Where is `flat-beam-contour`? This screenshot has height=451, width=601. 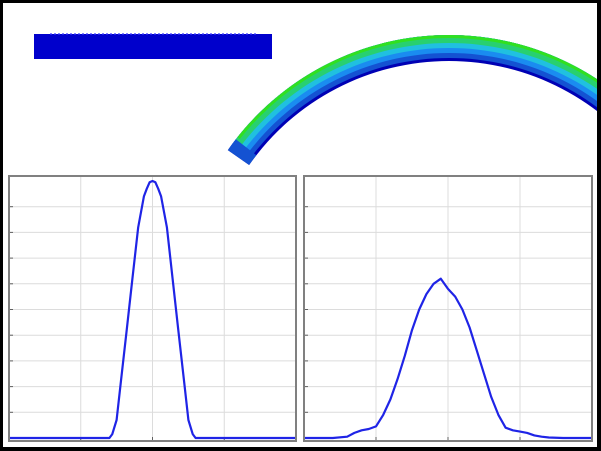
flat-beam-contour is located at coordinates (153, 46).